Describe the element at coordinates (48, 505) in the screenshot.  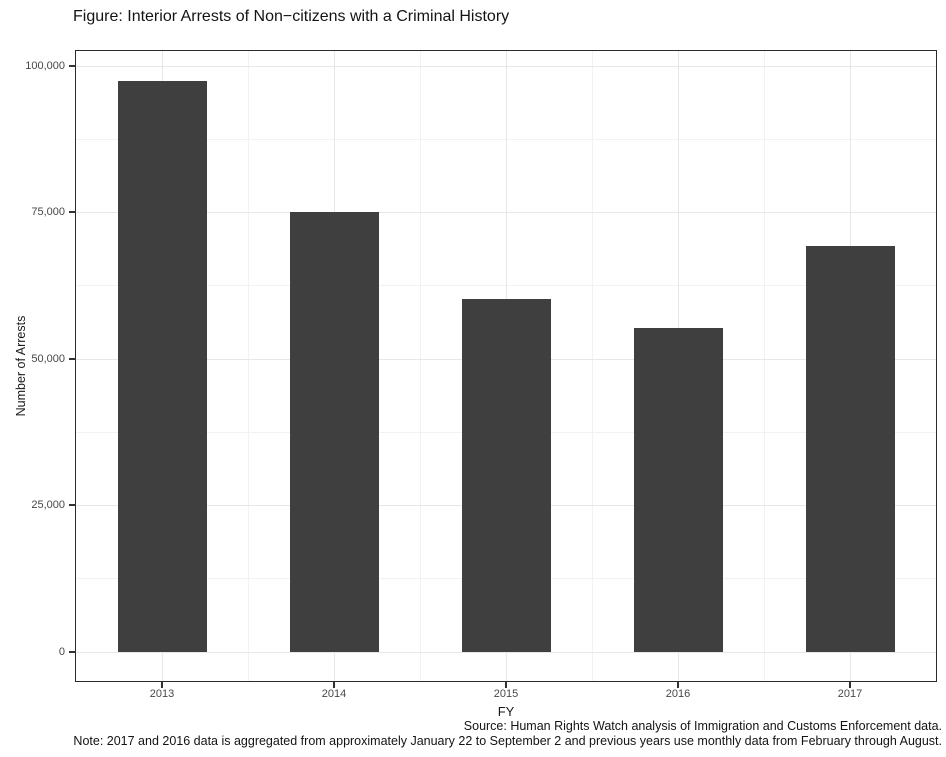
I see `y-tick-label: 25,000` at that location.